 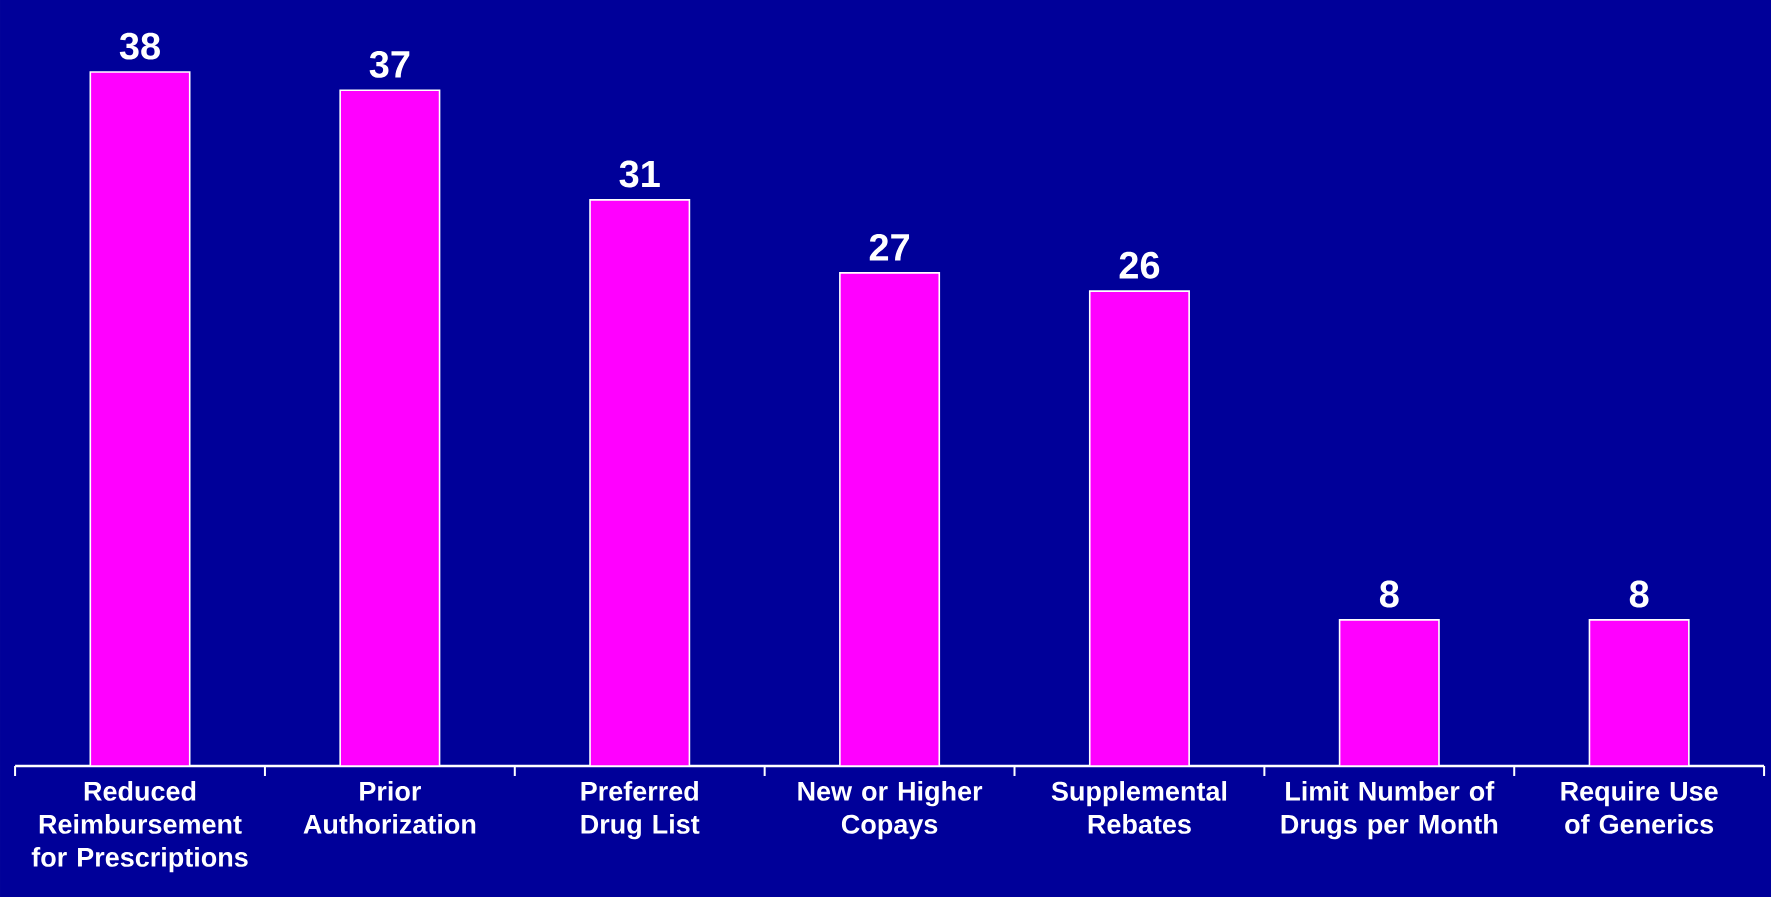 I want to click on data-label: 37, so click(x=389, y=64).